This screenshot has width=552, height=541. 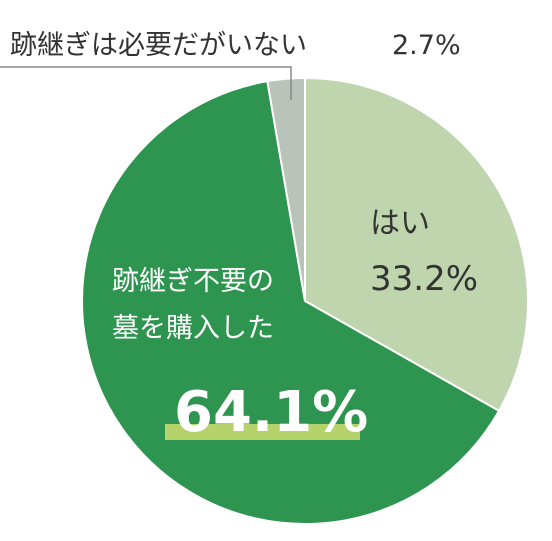 What do you see at coordinates (426, 45) in the screenshot?
I see `value-label: 2.7%` at bounding box center [426, 45].